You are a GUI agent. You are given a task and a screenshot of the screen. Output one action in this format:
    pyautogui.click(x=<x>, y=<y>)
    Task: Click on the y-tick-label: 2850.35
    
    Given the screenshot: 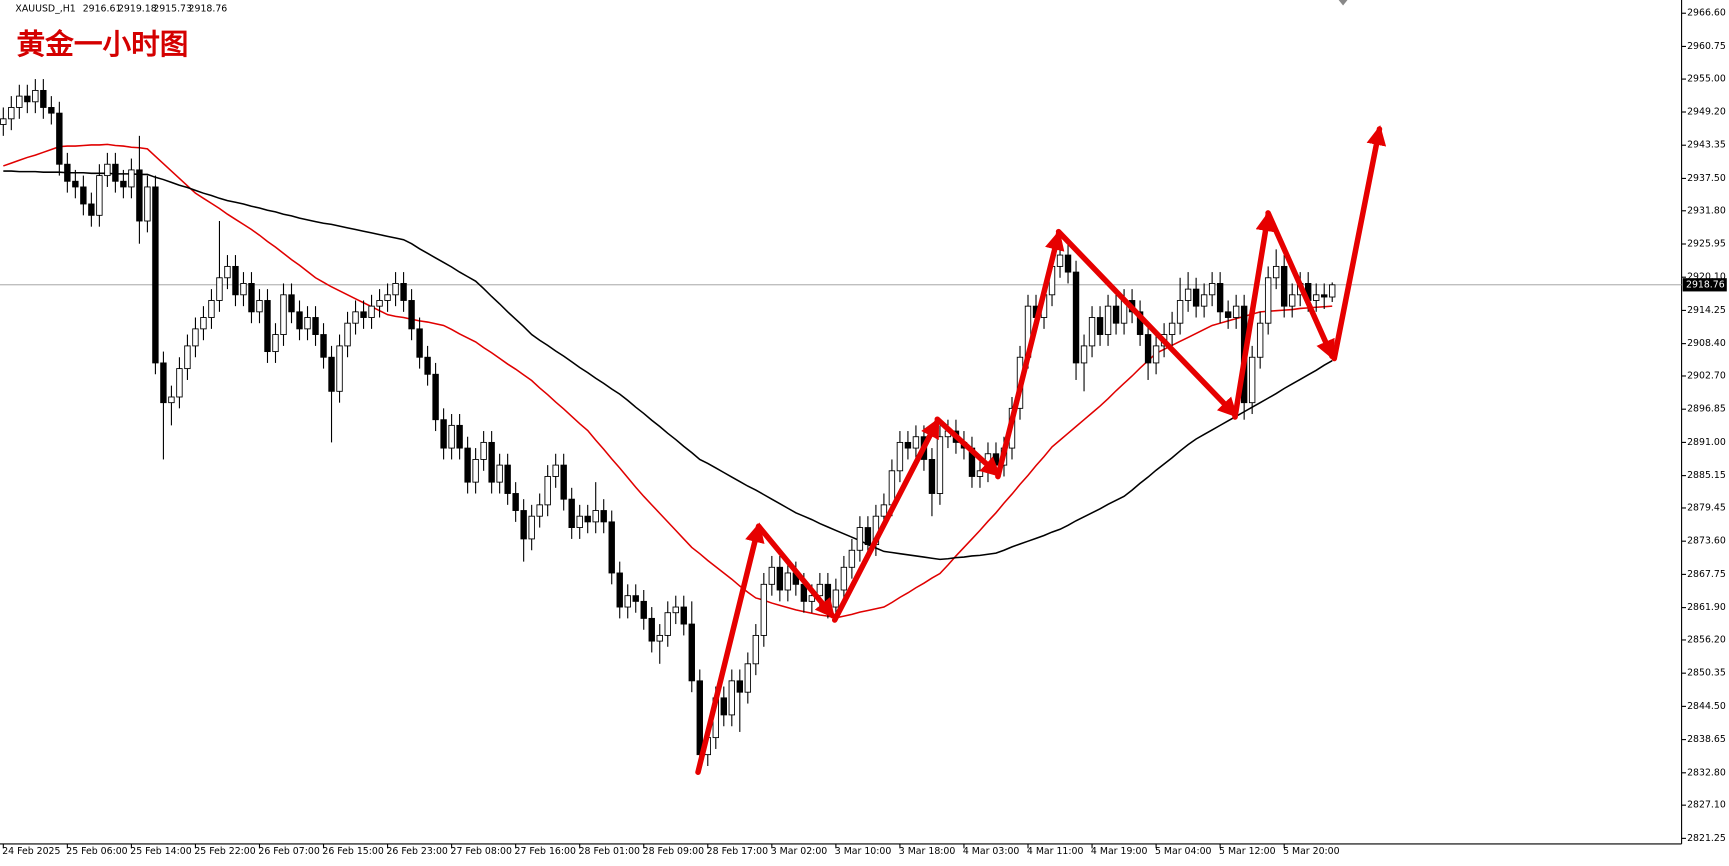 What is the action you would take?
    pyautogui.click(x=1706, y=673)
    